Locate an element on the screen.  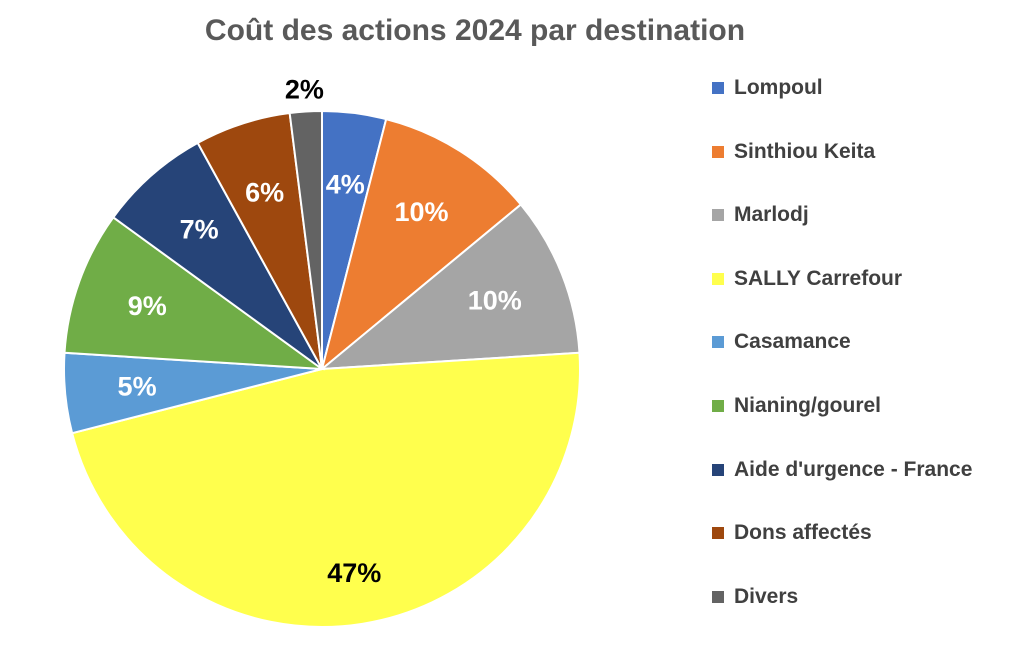
legend-item-dons-affectes: Dons affectés is located at coordinates (842, 551).